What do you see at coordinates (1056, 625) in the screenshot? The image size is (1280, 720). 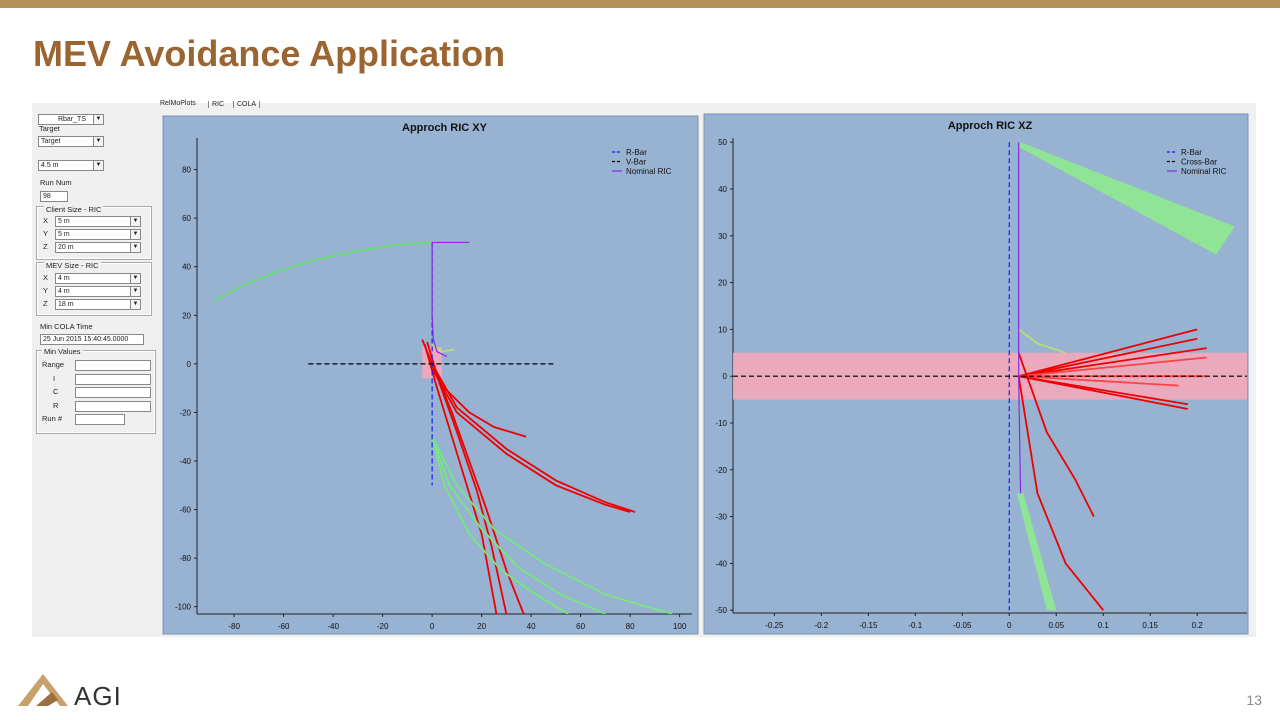 I see `x-tick-label: 0.05` at bounding box center [1056, 625].